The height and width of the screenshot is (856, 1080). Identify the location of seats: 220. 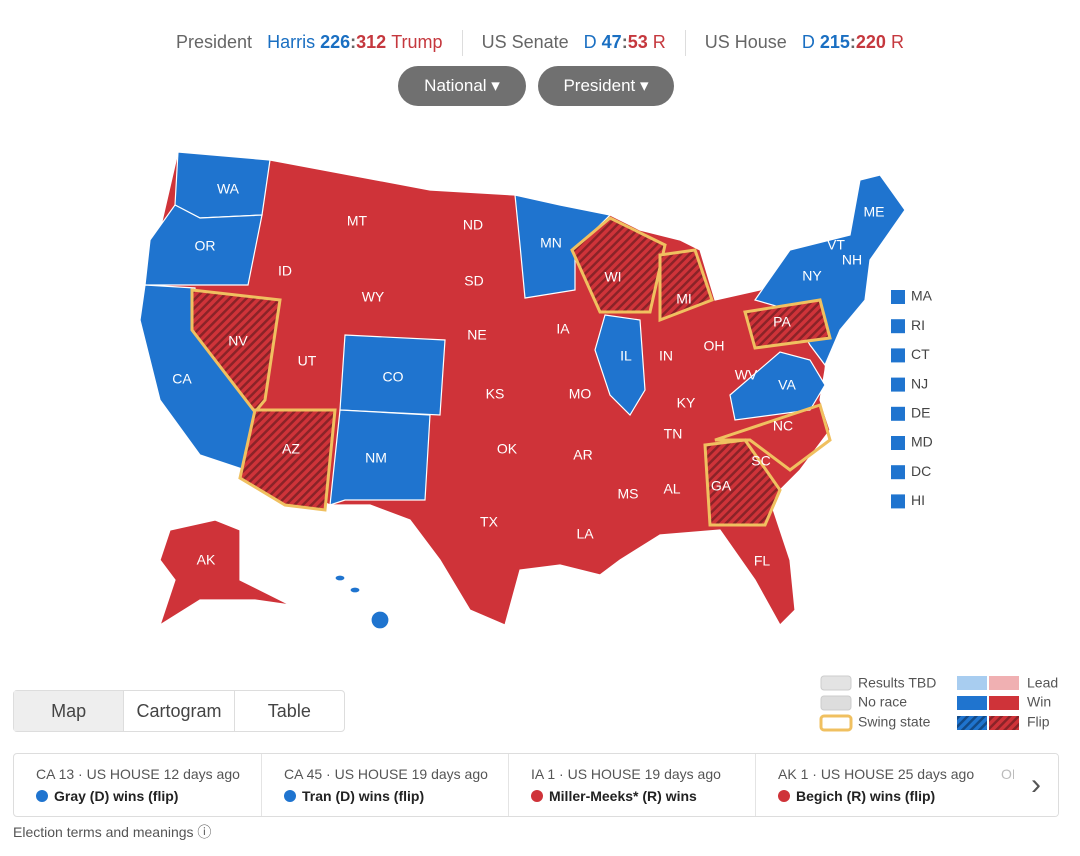
(870, 41).